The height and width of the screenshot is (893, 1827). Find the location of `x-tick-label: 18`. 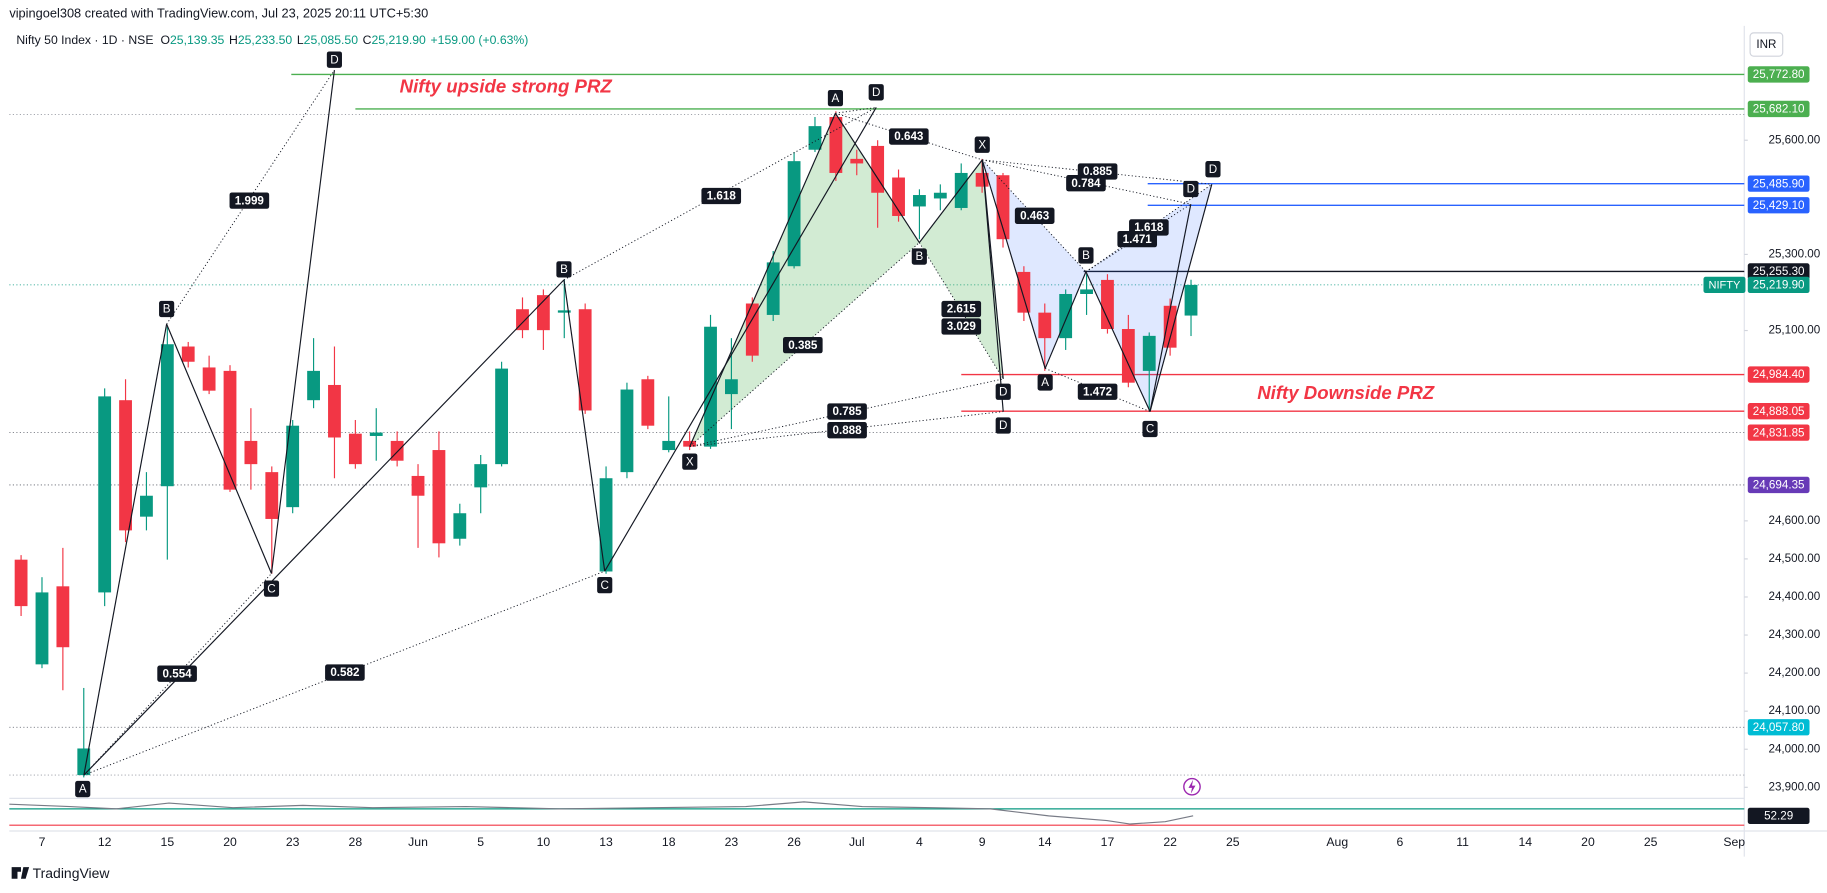

x-tick-label: 18 is located at coordinates (669, 842).